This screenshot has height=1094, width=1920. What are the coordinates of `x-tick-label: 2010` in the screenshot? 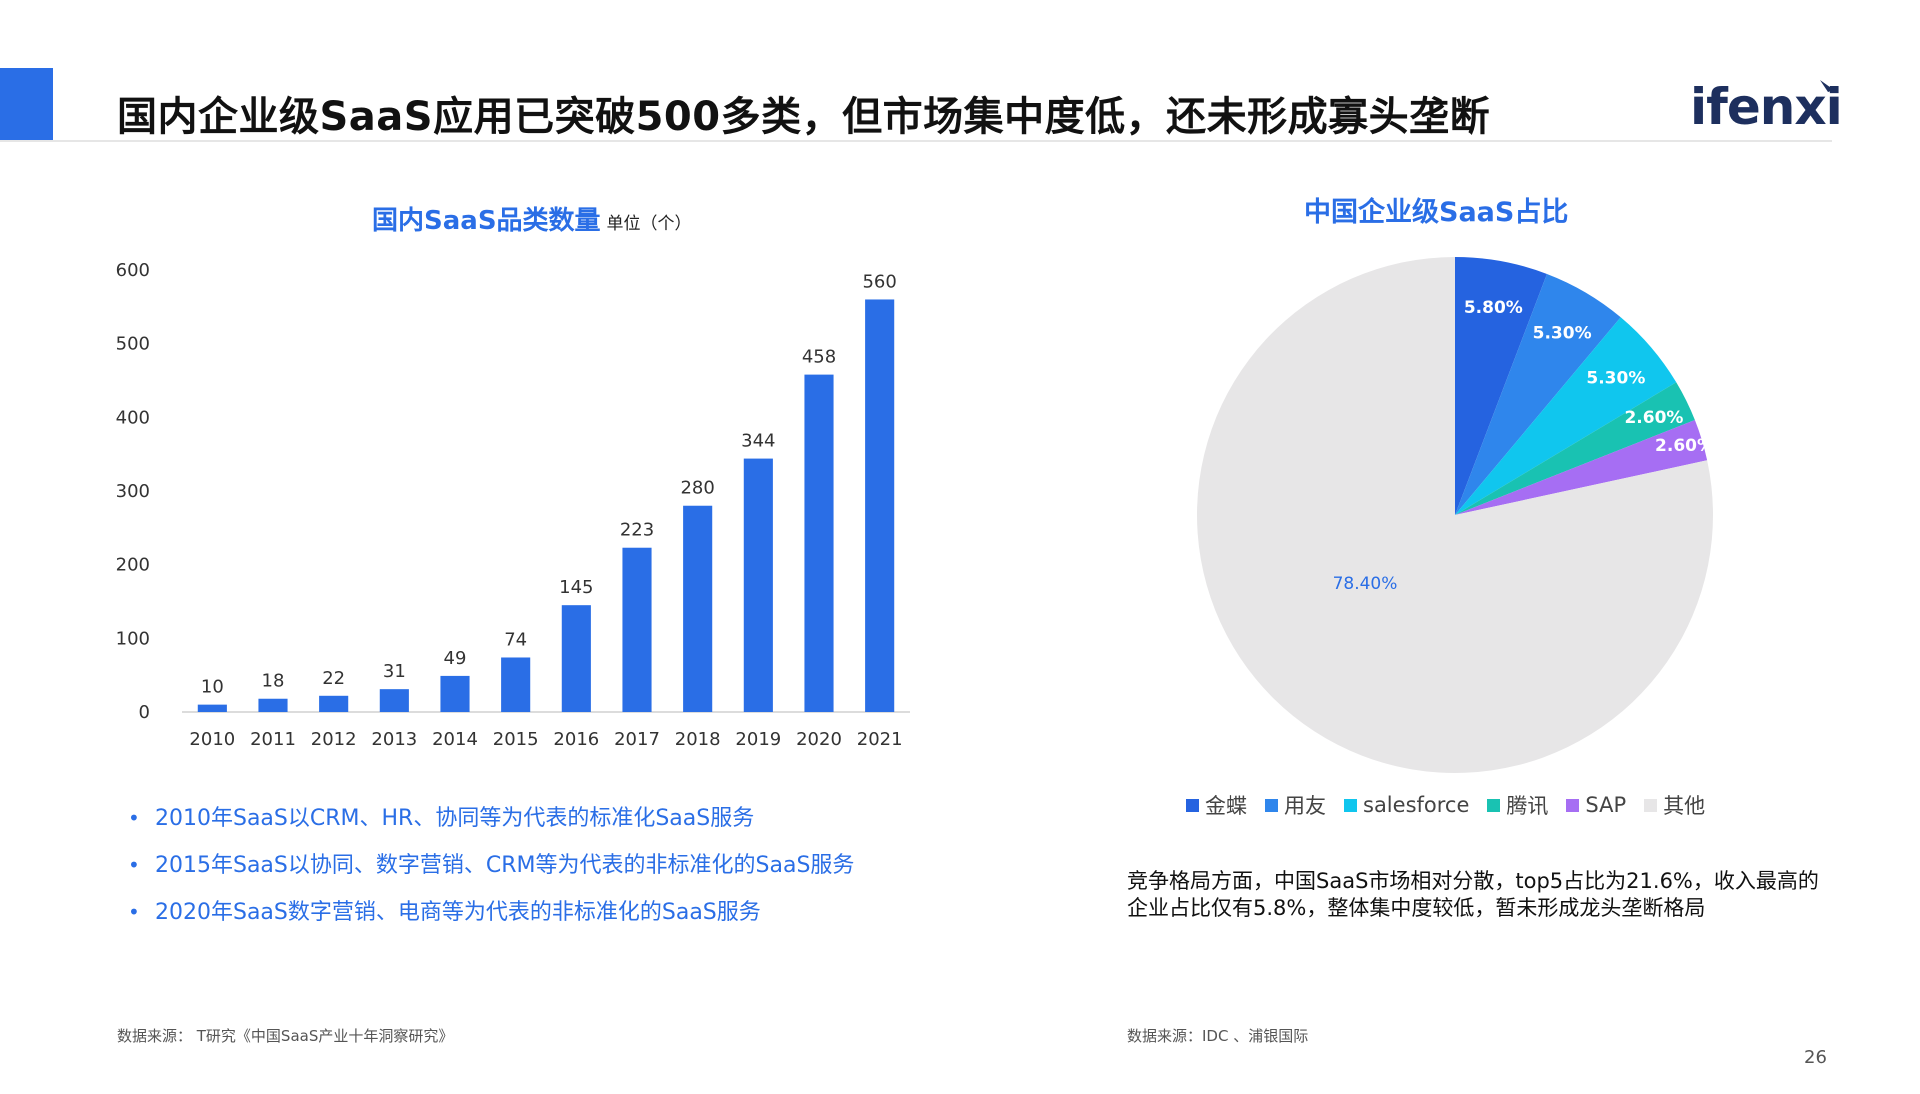 It's located at (212, 739).